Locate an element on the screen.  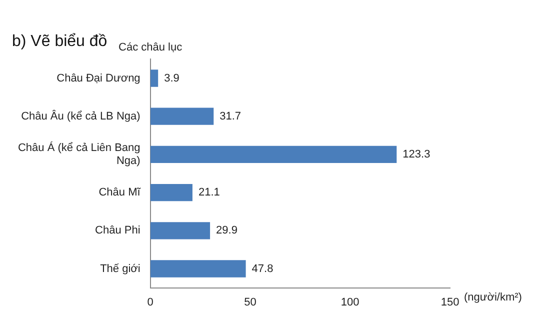
y-tick-label: Châu Đại Dương is located at coordinates (98, 78).